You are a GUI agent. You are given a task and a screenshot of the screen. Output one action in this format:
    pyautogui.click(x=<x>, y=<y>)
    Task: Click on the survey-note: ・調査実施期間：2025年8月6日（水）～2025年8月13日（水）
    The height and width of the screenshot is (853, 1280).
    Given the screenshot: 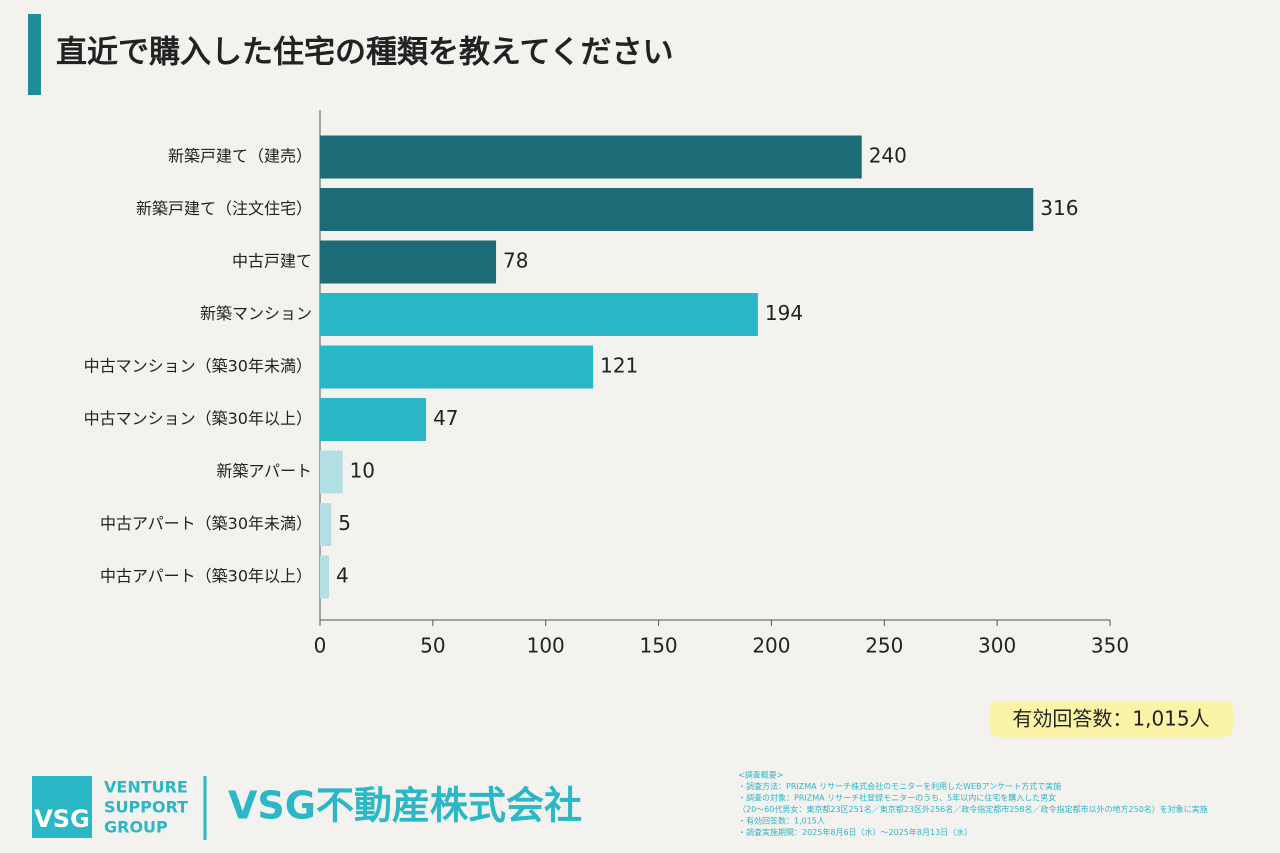 What is the action you would take?
    pyautogui.click(x=855, y=832)
    